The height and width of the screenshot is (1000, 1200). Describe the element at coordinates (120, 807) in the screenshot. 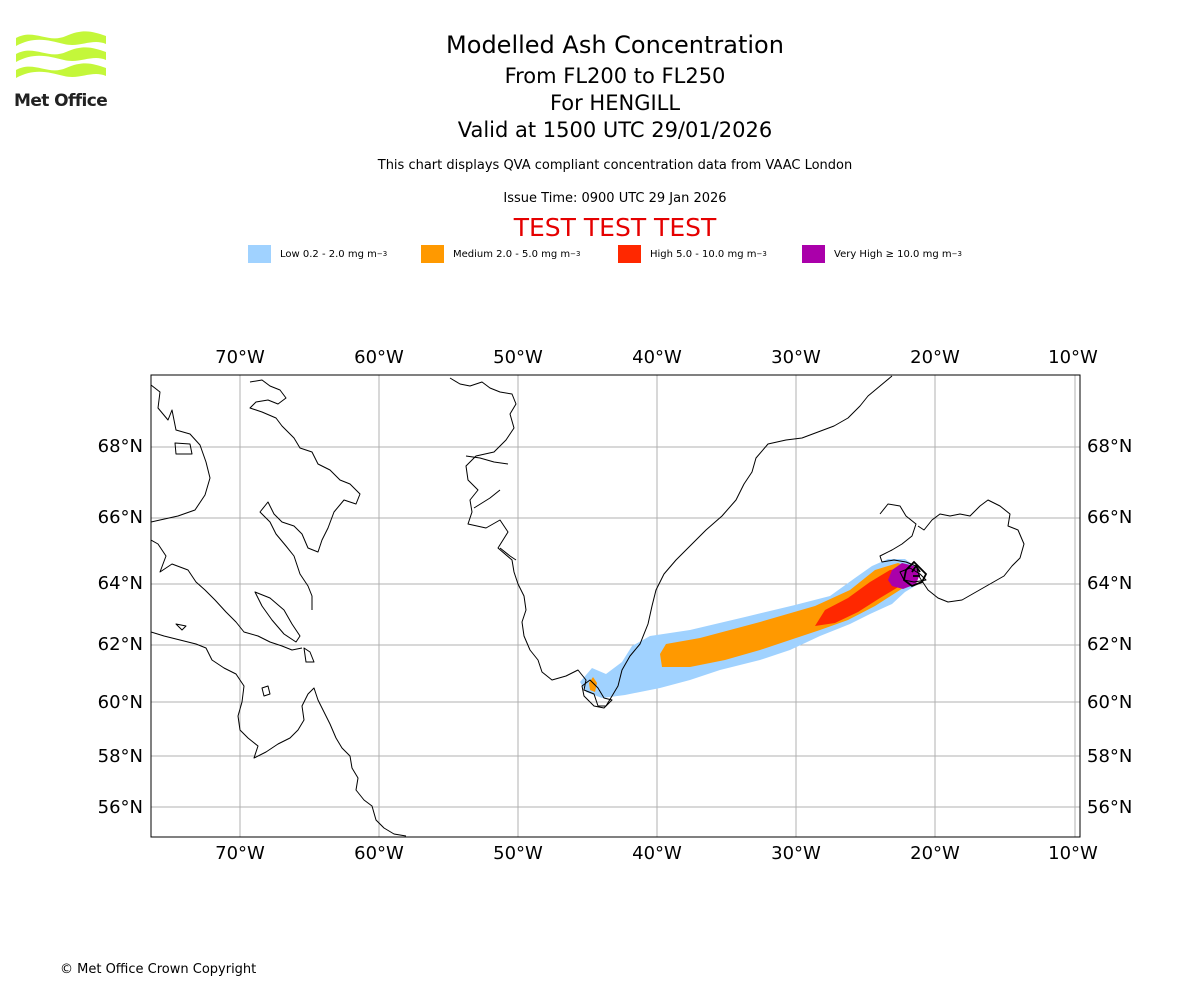

I see `lat-label-left-56n: 56°N` at that location.